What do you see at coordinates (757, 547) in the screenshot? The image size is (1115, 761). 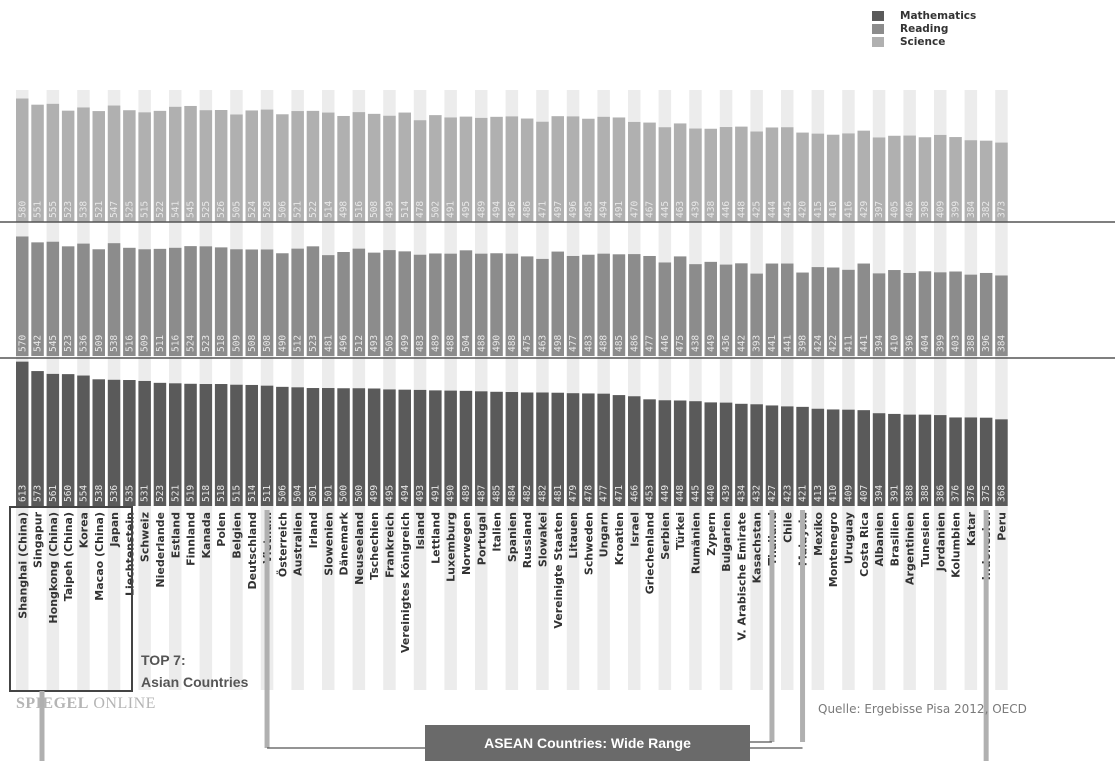 I see `category-label-kasachstan: Kasachstan` at bounding box center [757, 547].